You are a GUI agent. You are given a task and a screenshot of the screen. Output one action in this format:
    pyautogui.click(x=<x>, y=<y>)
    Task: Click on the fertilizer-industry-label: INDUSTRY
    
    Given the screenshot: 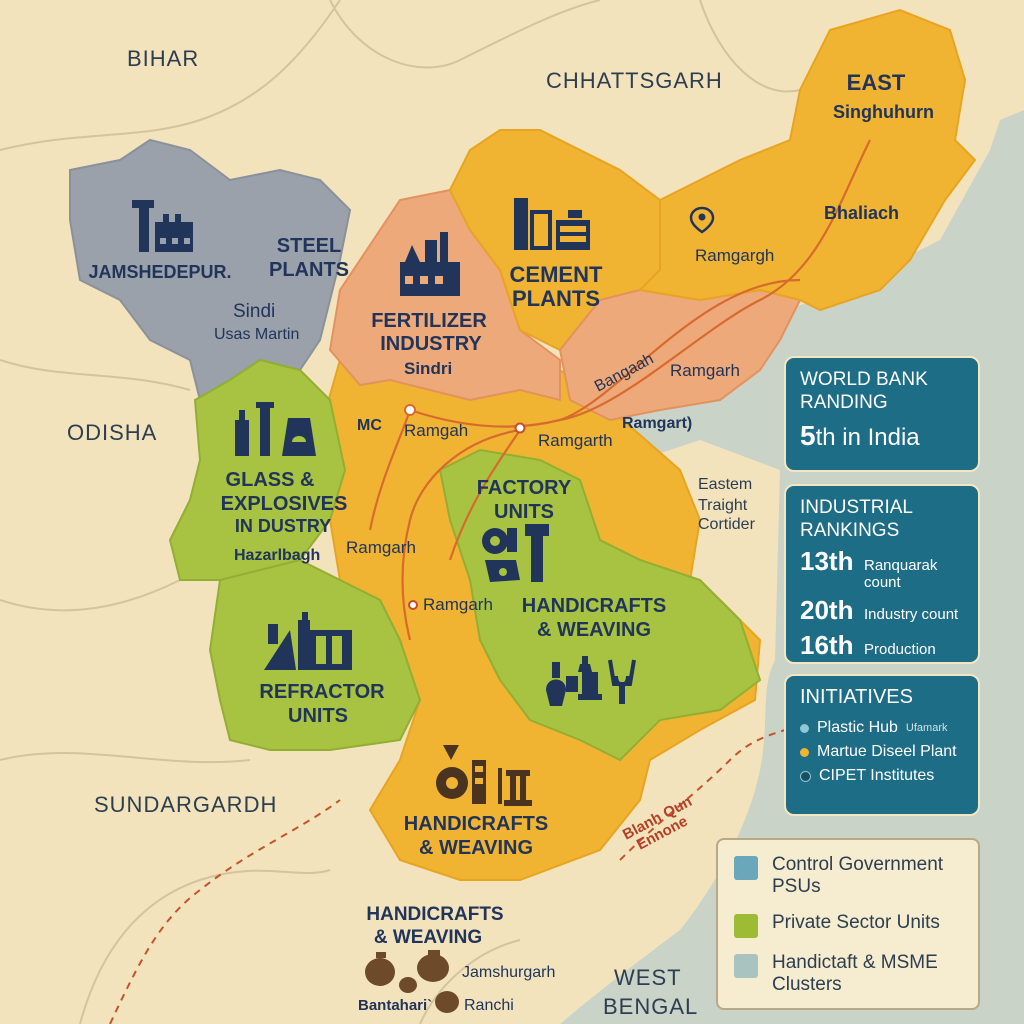 What is the action you would take?
    pyautogui.click(x=431, y=344)
    